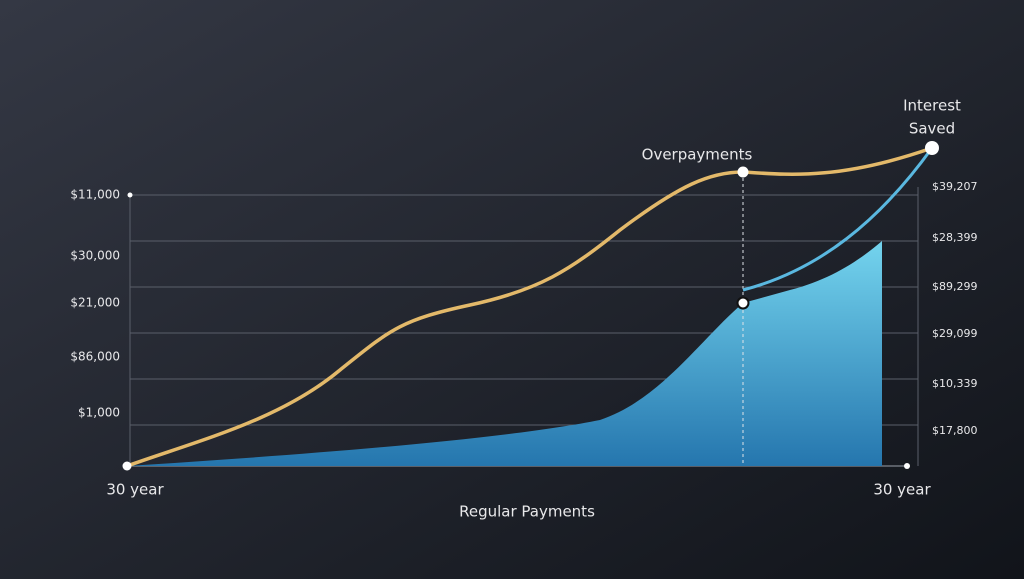  I want to click on right-axis-label: $89,299, so click(955, 286).